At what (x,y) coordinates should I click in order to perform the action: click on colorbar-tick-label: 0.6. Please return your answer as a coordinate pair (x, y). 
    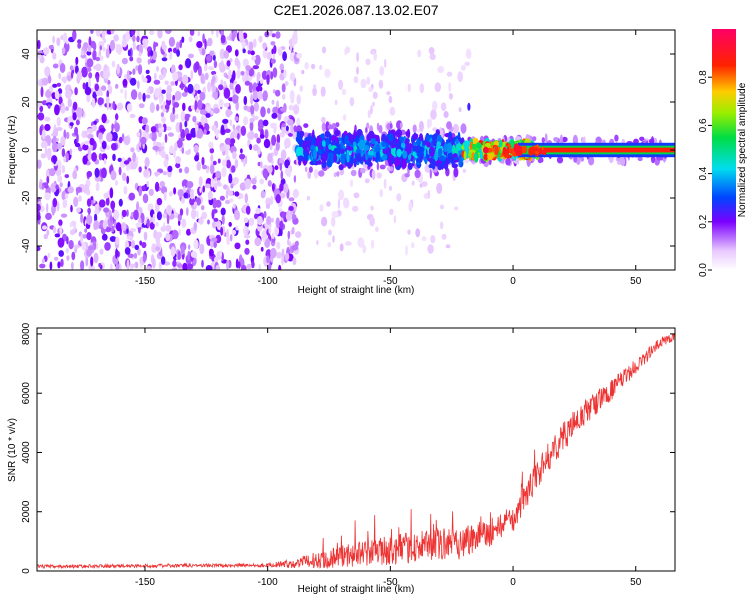
    Looking at the image, I should click on (703, 125).